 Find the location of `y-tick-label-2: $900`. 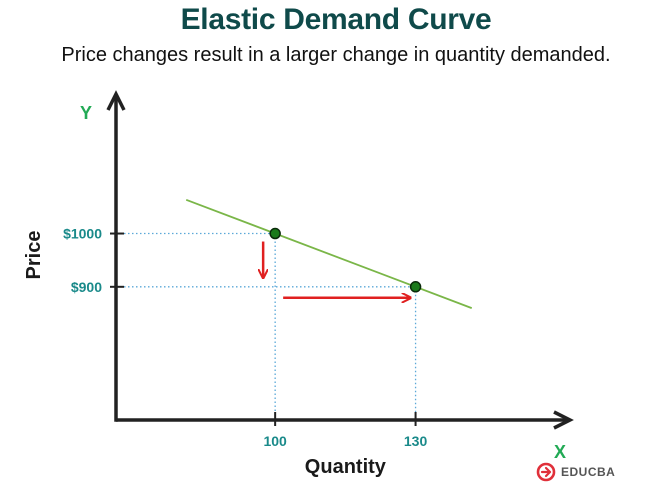

y-tick-label-2: $900 is located at coordinates (86, 287).